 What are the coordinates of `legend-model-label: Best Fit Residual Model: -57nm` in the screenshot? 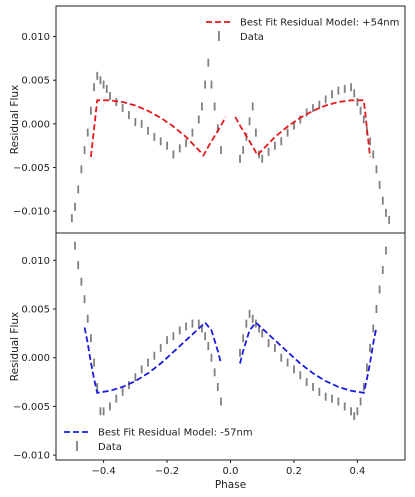 It's located at (175, 433).